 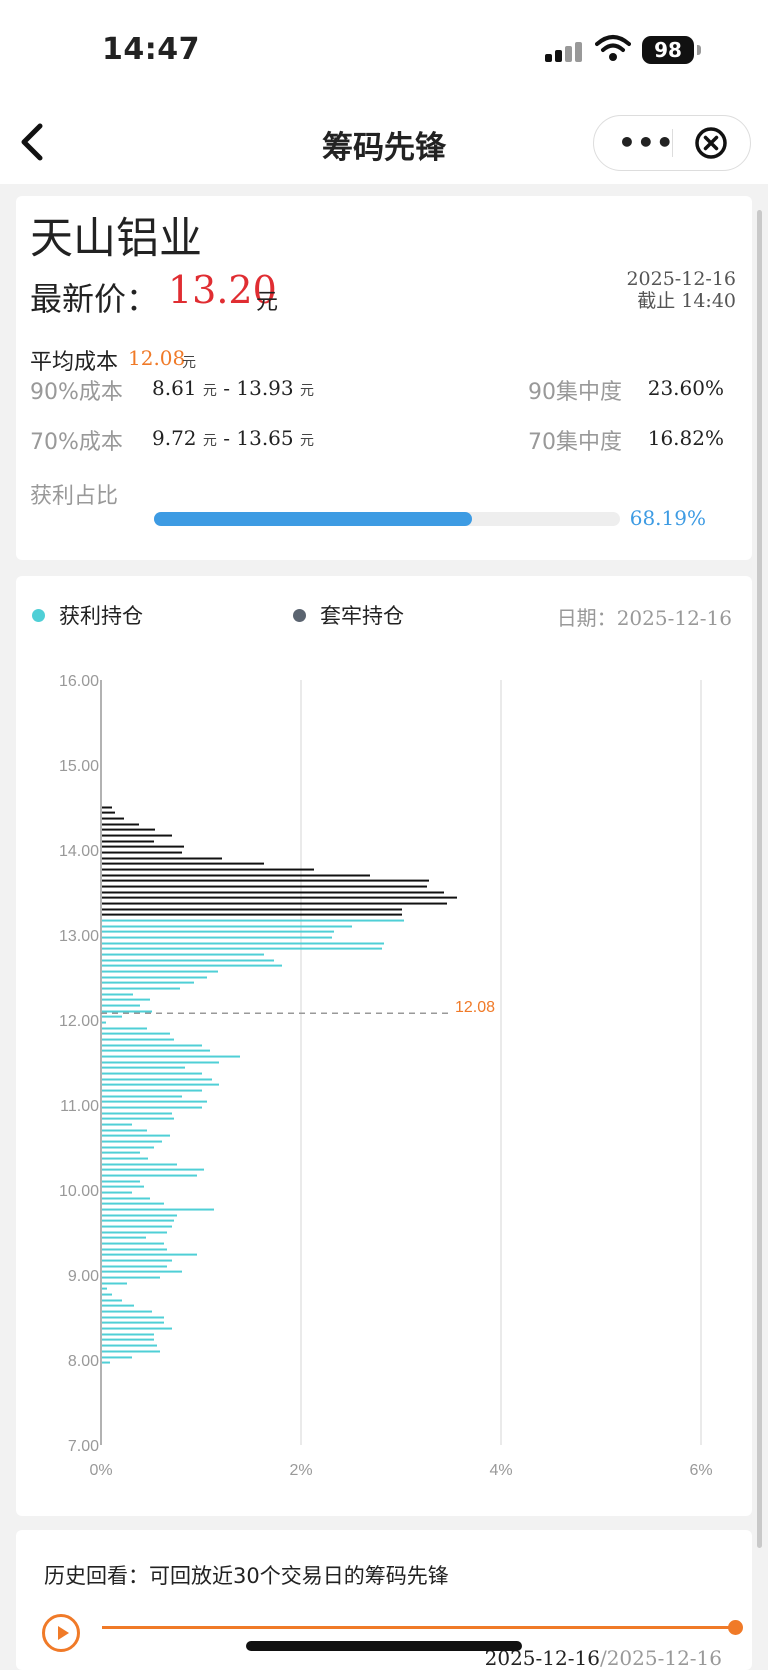 I want to click on history-slider-track, so click(x=418, y=1627).